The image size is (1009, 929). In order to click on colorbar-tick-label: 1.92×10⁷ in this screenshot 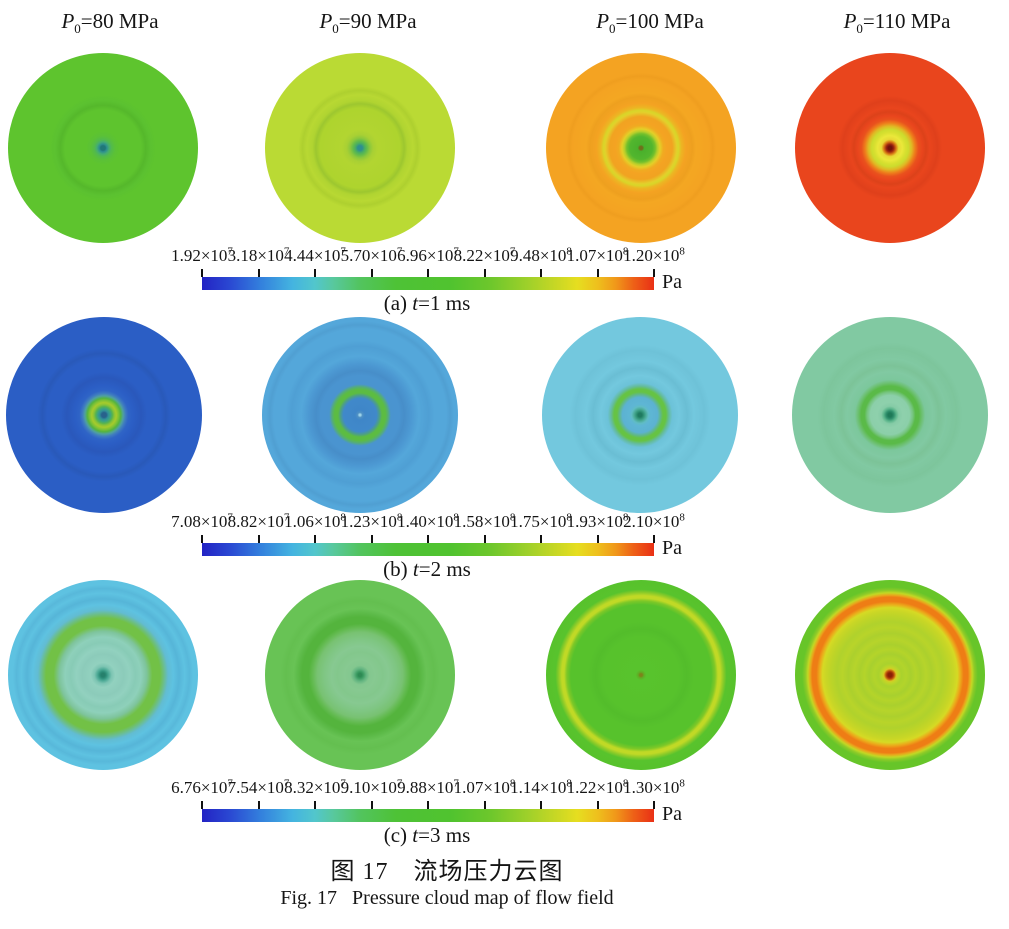, I will do `click(202, 255)`.